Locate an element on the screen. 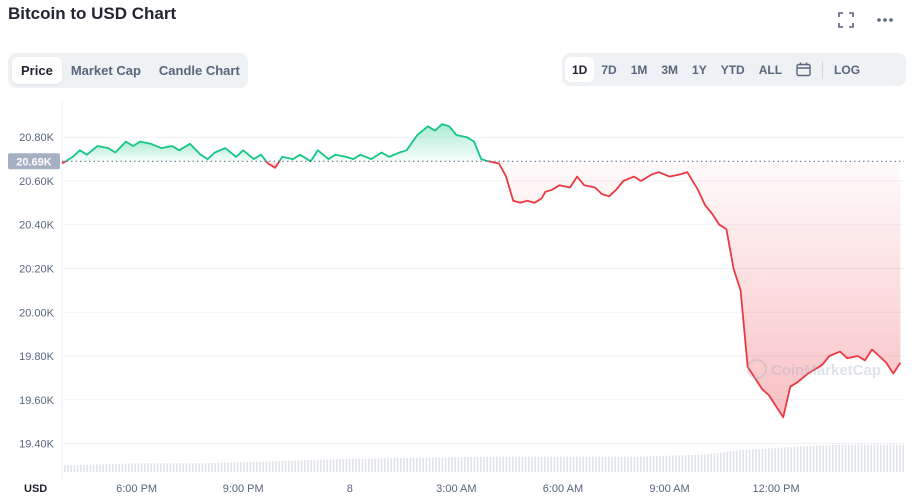 Image resolution: width=914 pixels, height=502 pixels. range-3m: 3M is located at coordinates (670, 69).